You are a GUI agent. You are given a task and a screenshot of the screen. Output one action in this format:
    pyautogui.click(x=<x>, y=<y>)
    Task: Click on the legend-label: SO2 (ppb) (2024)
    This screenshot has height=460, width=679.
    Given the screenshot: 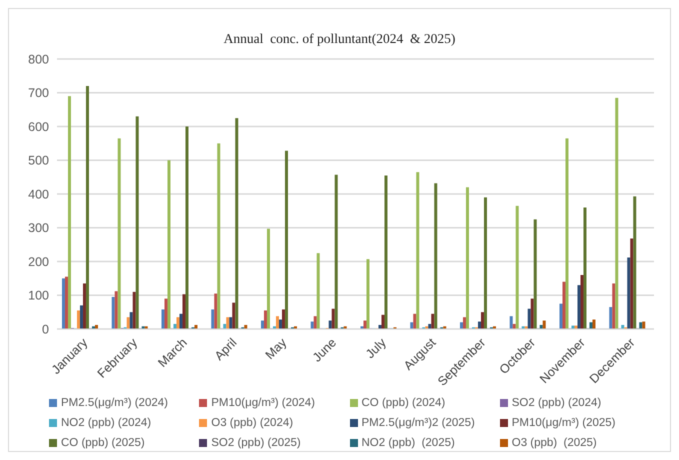 What is the action you would take?
    pyautogui.click(x=557, y=403)
    